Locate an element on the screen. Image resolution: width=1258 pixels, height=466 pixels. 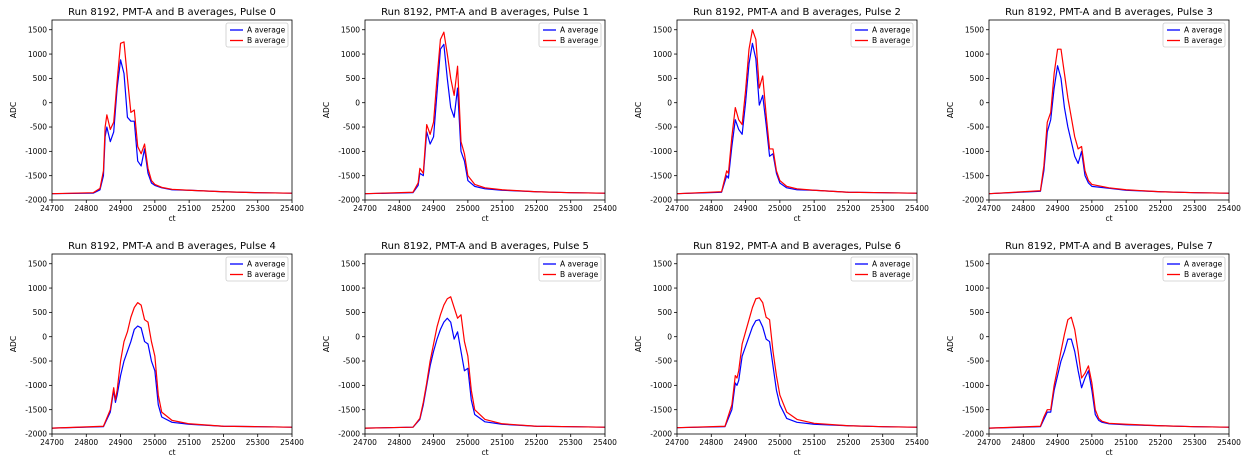
x-tick-label: 25400 is located at coordinates (917, 442).